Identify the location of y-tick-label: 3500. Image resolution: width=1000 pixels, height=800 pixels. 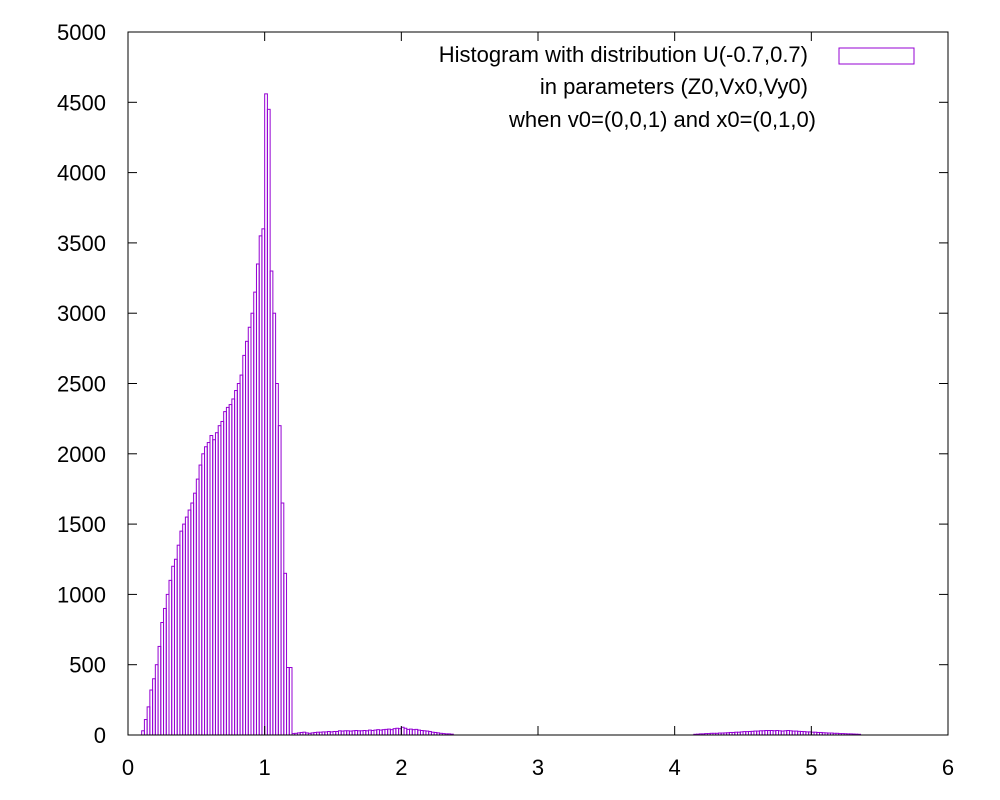
(81, 243).